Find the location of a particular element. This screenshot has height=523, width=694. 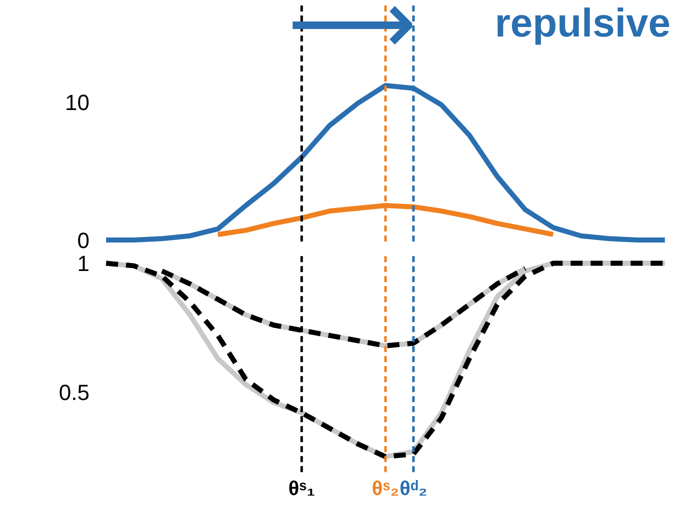

x-tick-label: θˢ₁ is located at coordinates (301, 489).